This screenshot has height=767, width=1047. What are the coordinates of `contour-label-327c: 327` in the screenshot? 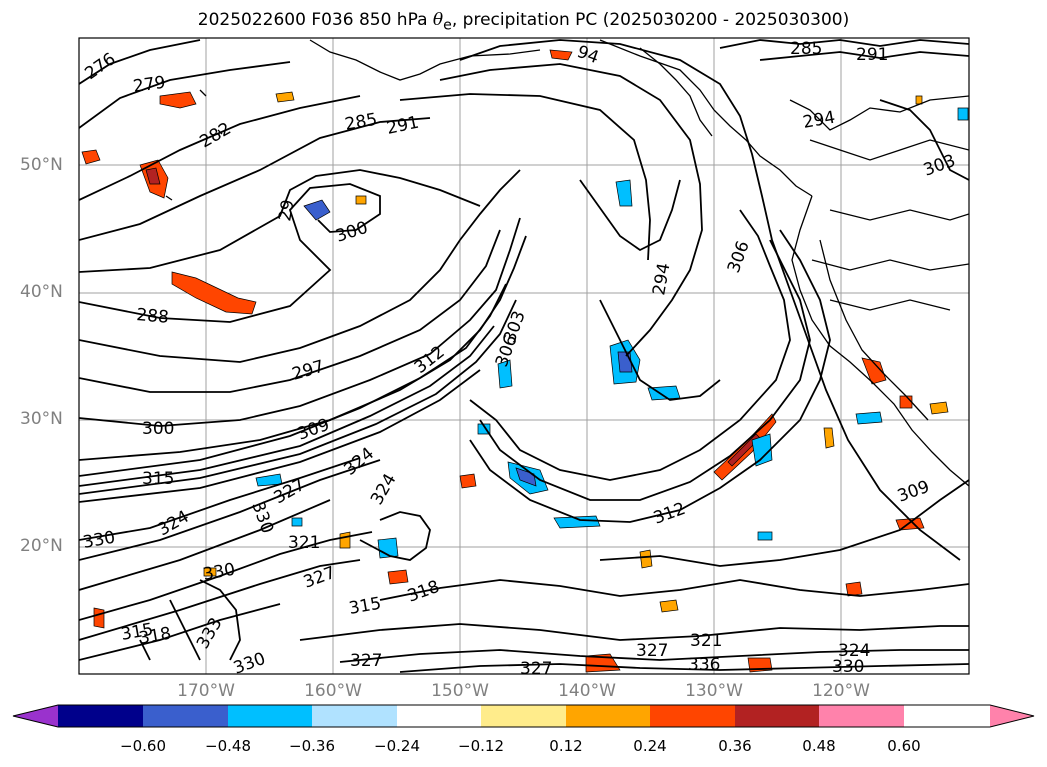 It's located at (366, 661).